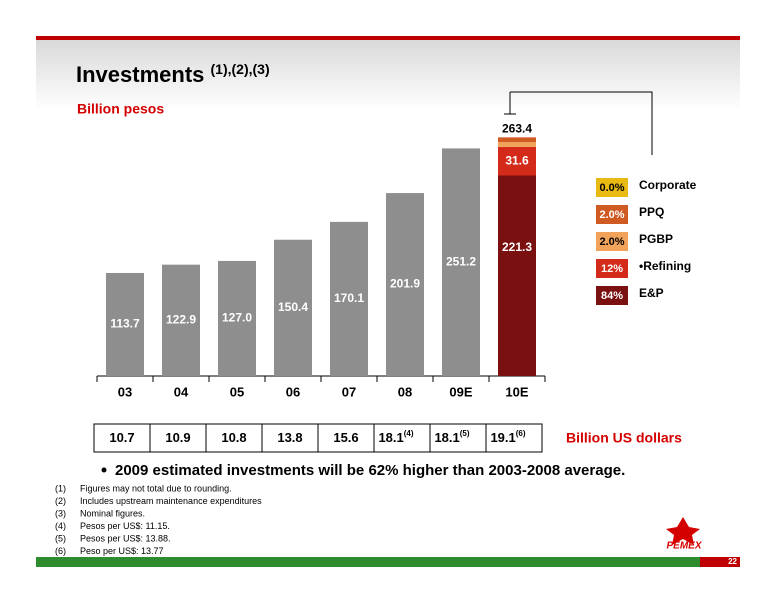  Describe the element at coordinates (60, 513) in the screenshot. I see `footnote-number: (3)` at that location.